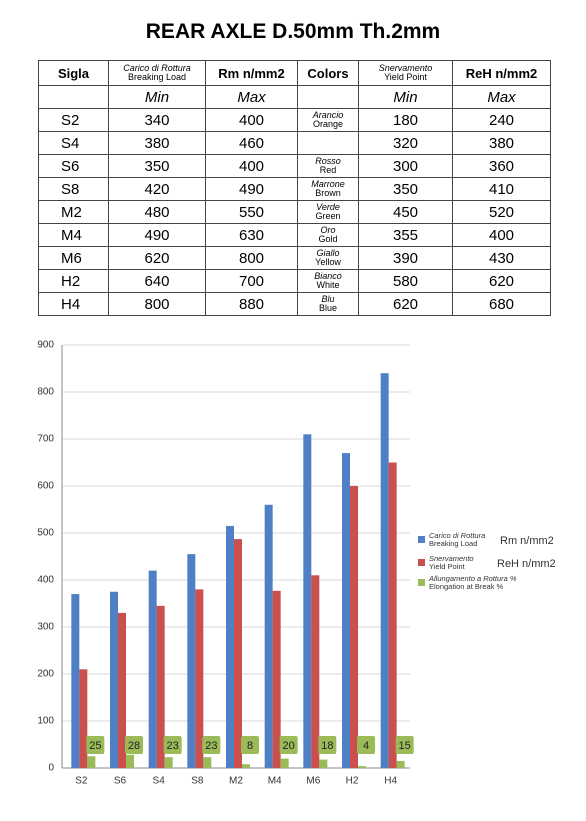 The height and width of the screenshot is (821, 586). I want to click on cell-text: 350, so click(405, 189).